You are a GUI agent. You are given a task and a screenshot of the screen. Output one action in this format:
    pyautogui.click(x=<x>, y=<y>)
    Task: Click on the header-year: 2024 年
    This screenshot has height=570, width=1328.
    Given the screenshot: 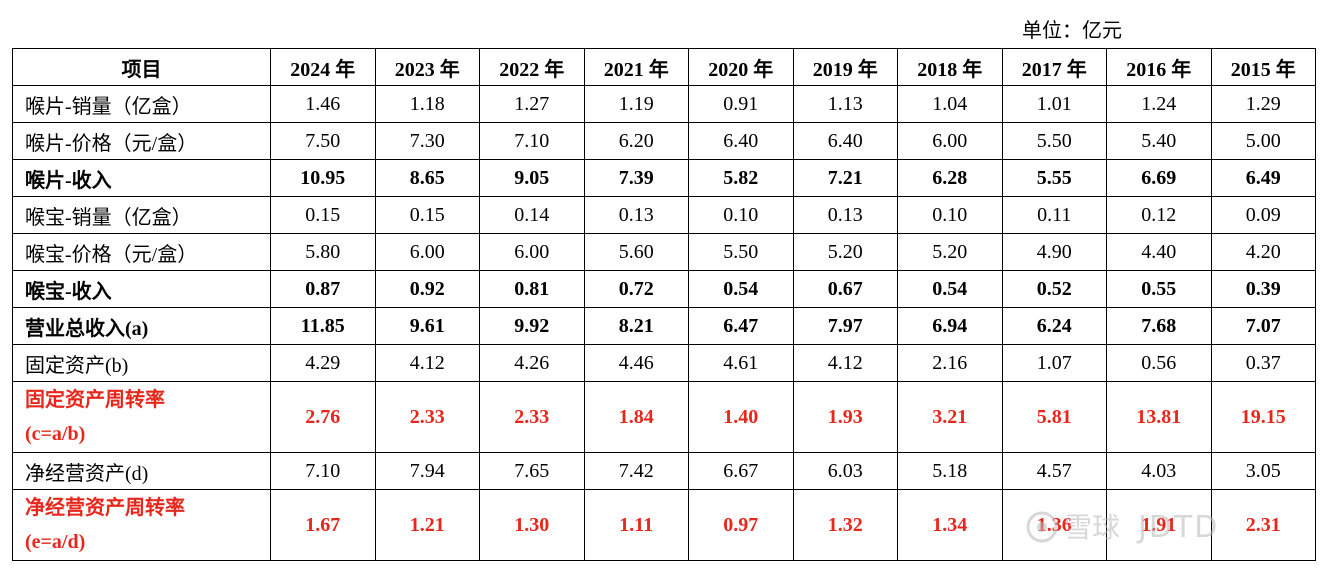 What is the action you would take?
    pyautogui.click(x=323, y=67)
    